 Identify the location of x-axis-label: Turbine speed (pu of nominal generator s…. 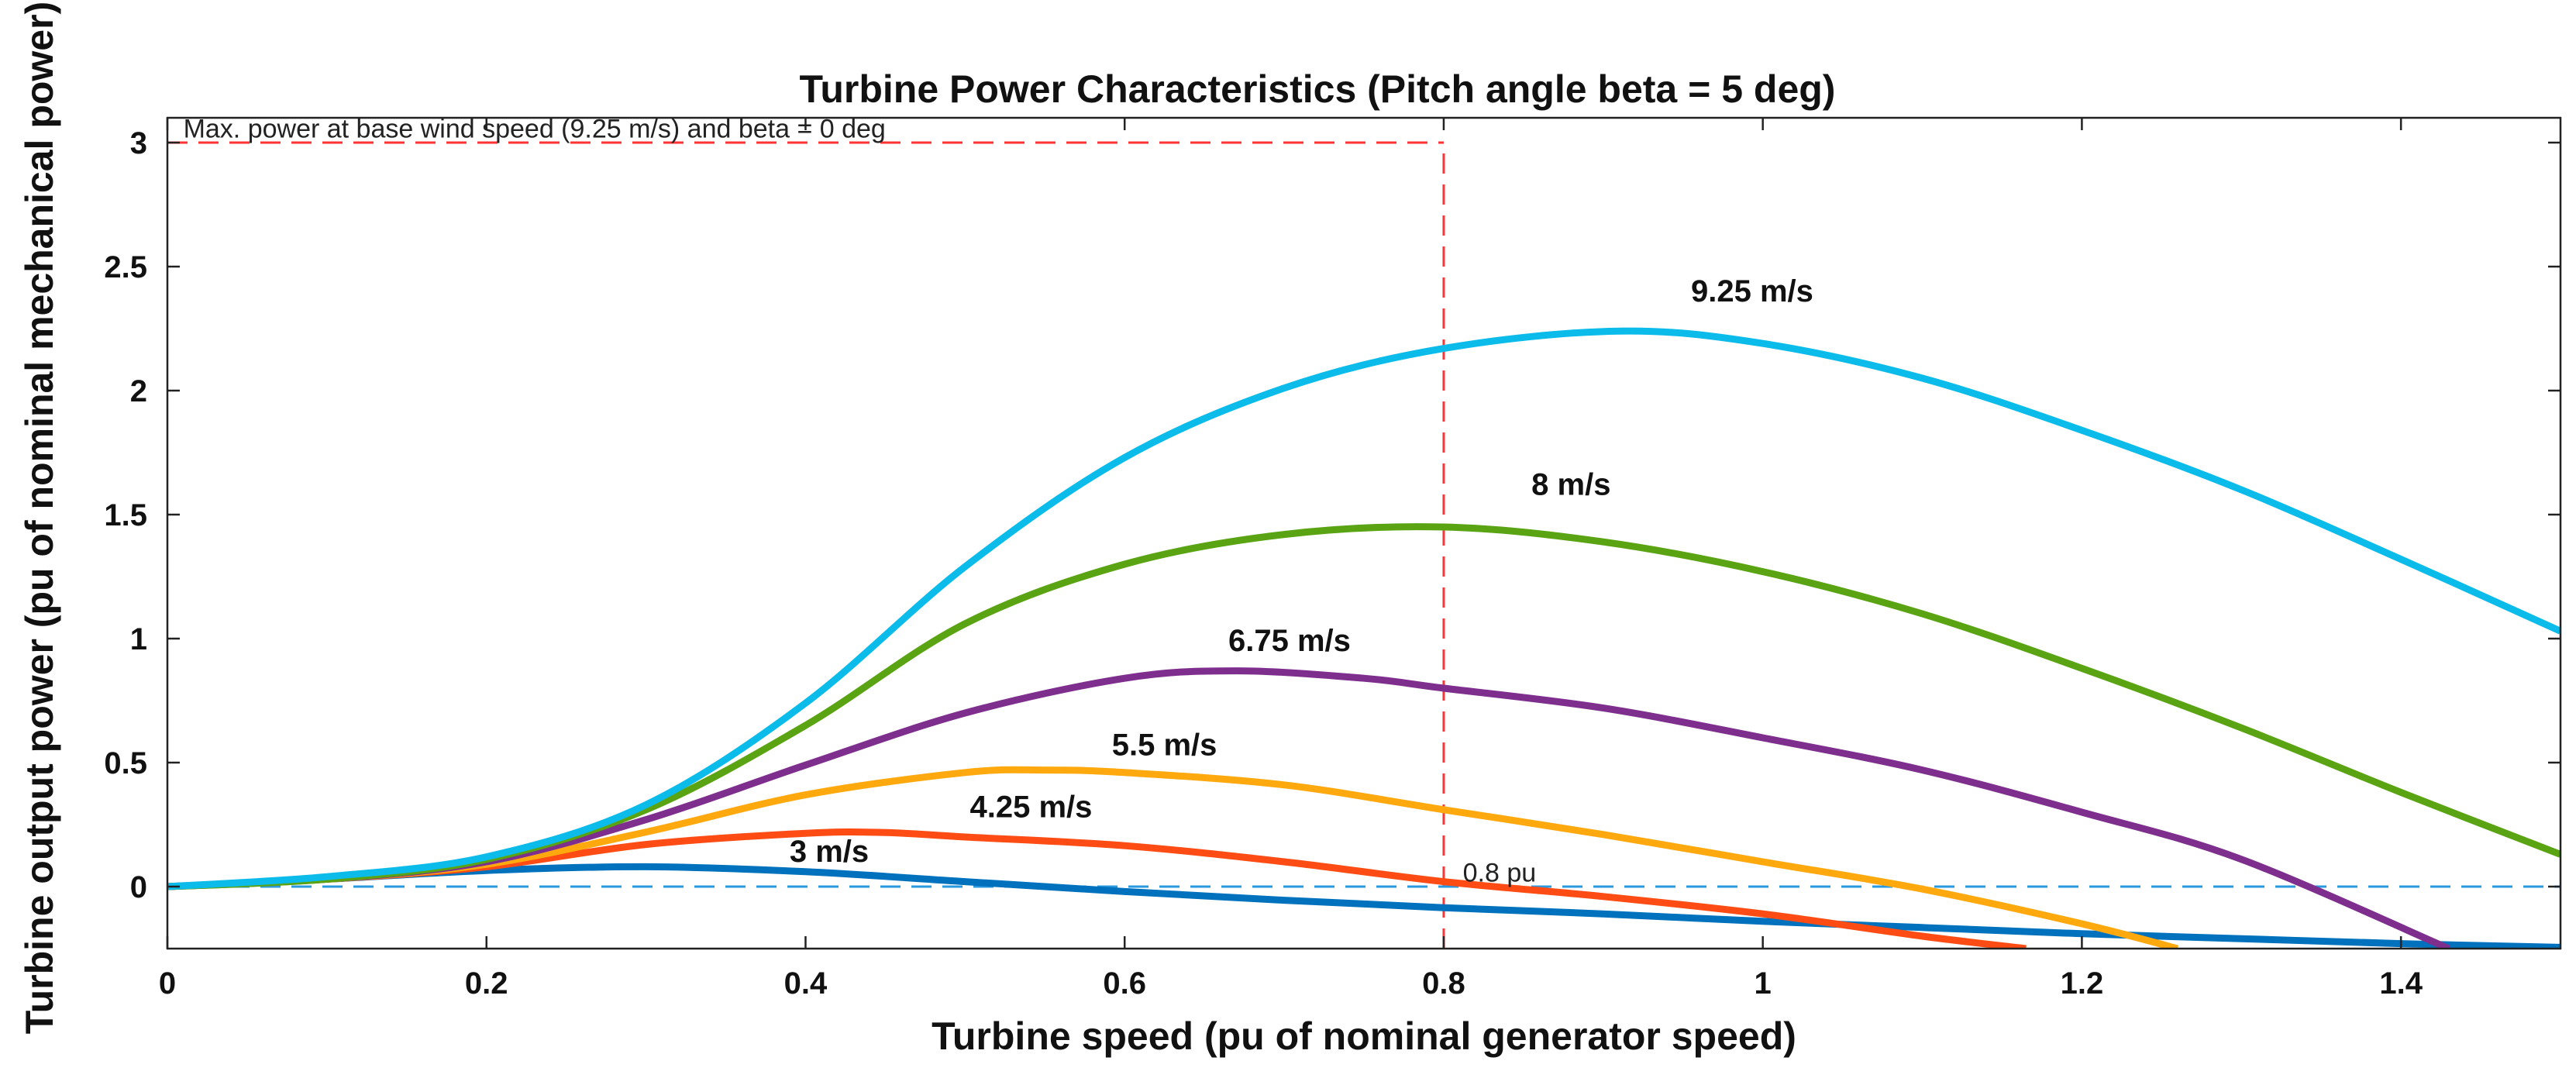
(1364, 1036).